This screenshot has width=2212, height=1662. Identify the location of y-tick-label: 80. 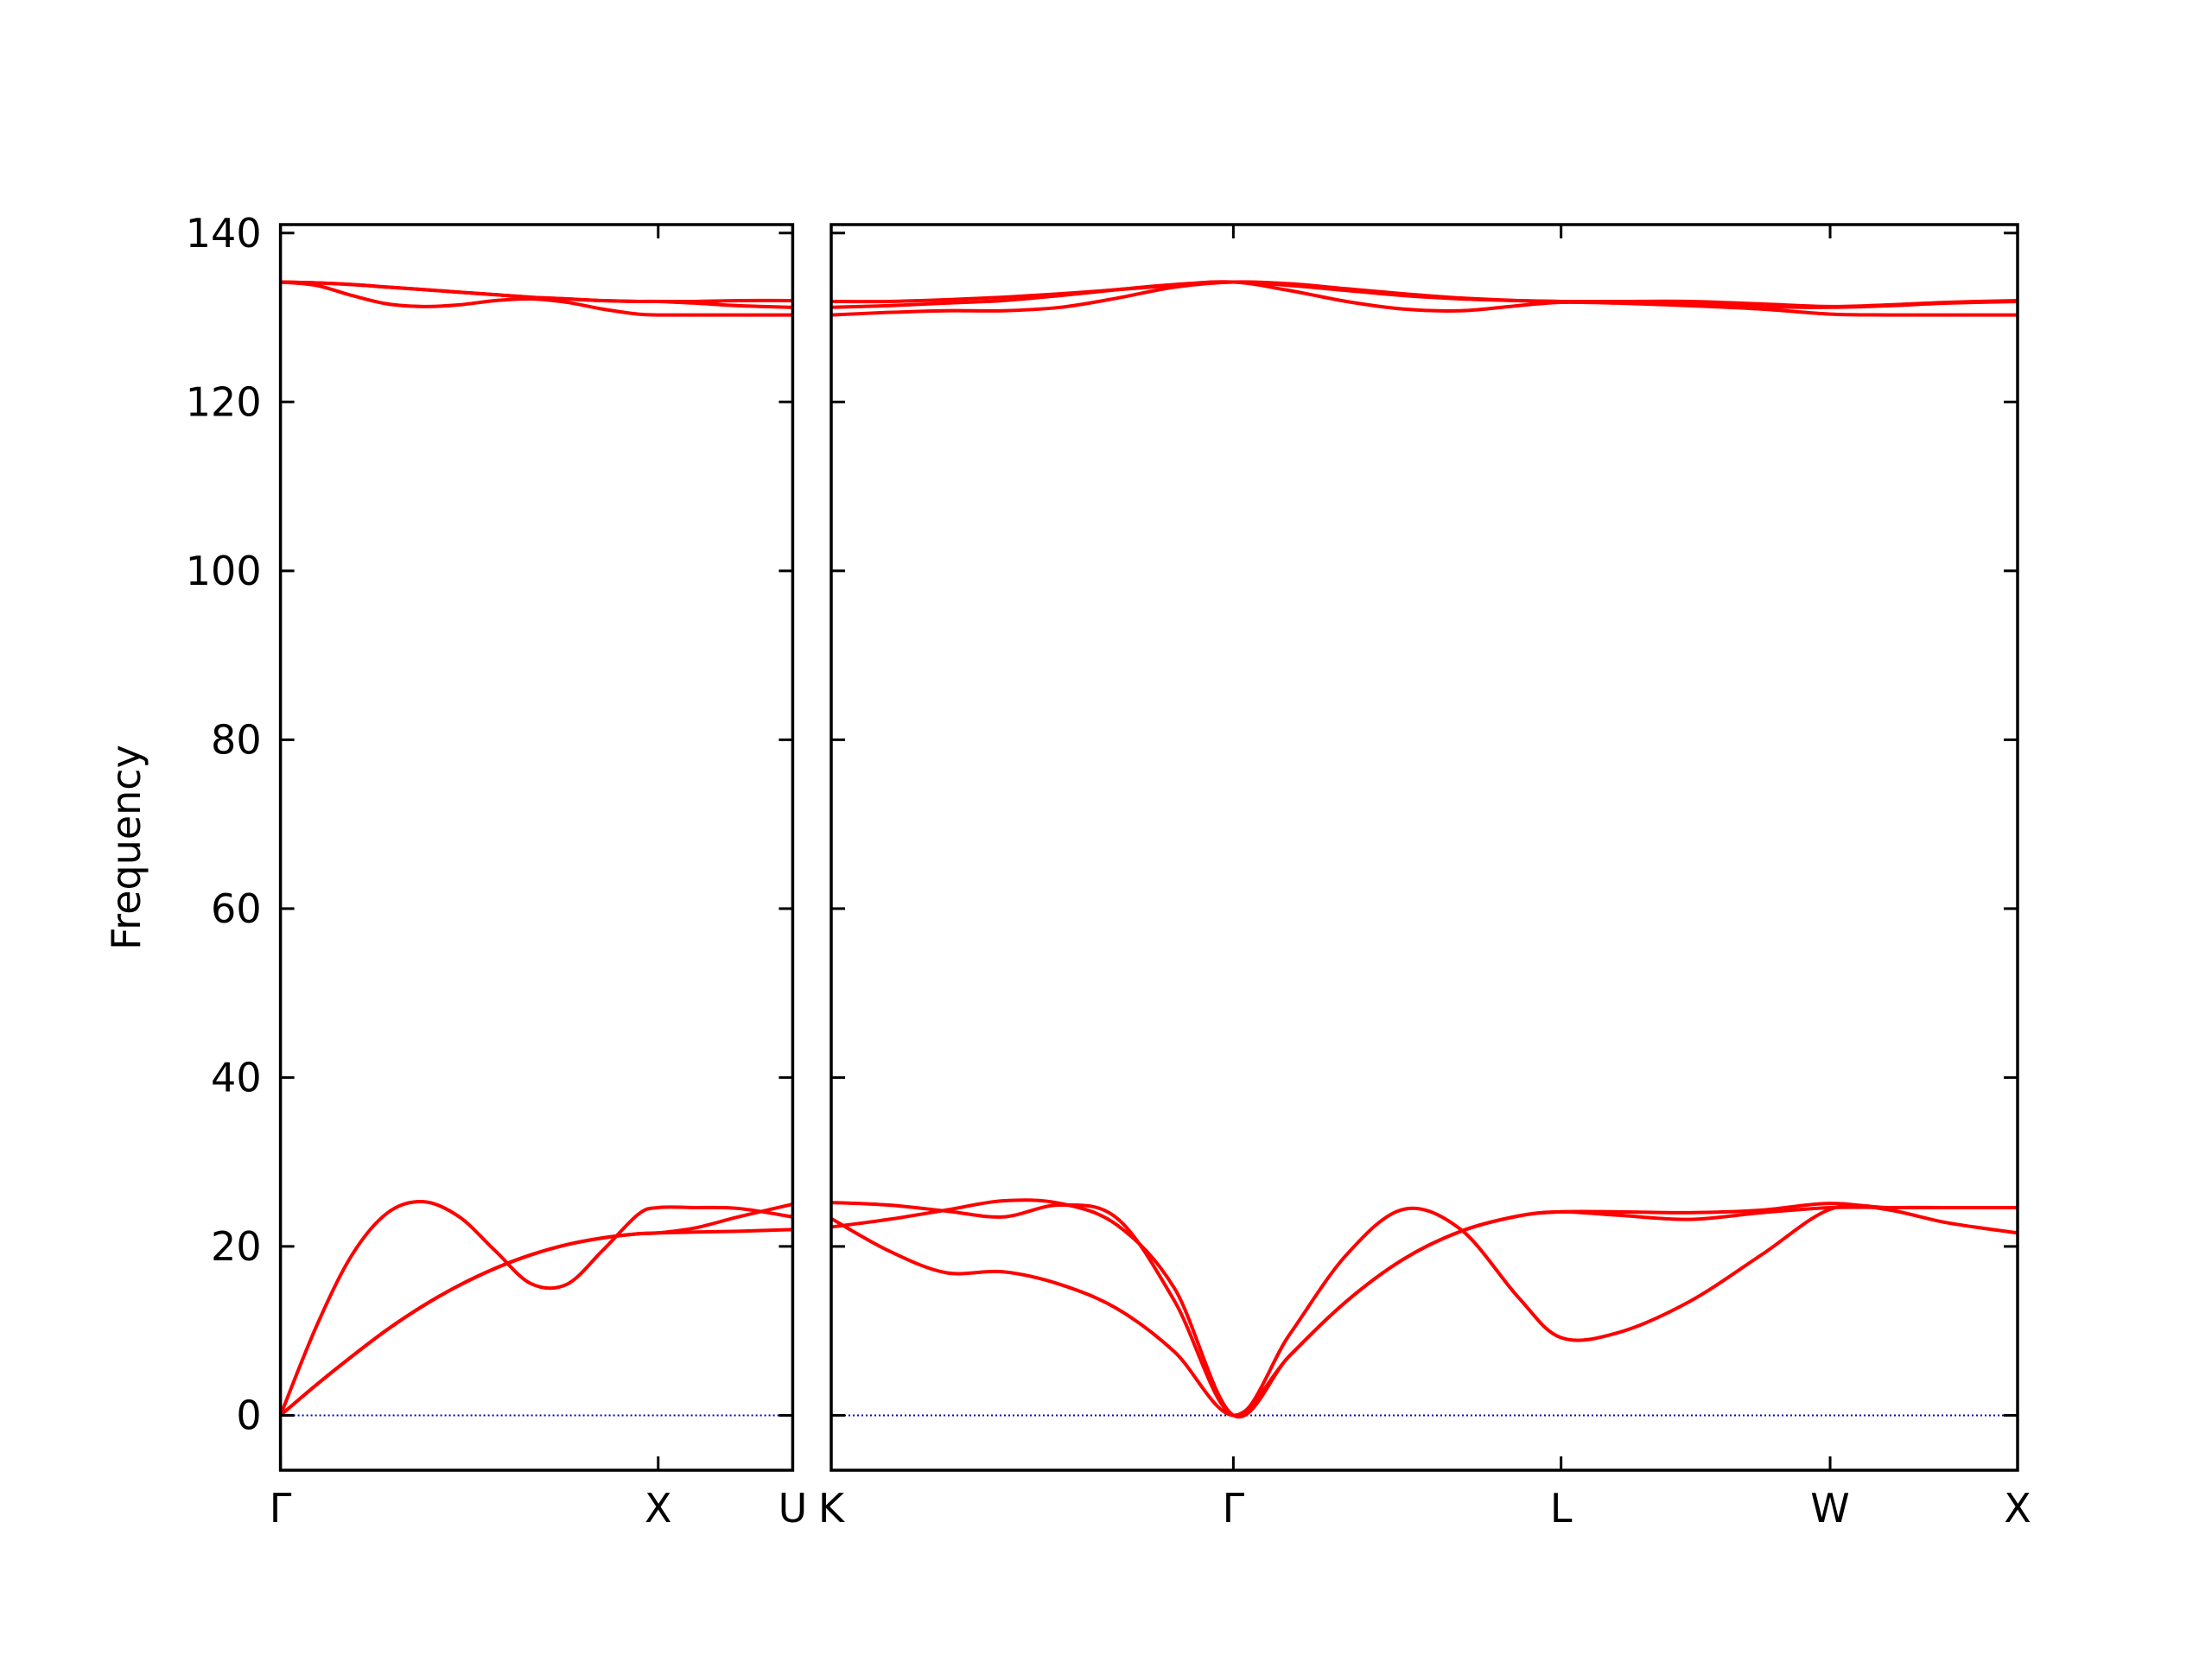
(236, 739).